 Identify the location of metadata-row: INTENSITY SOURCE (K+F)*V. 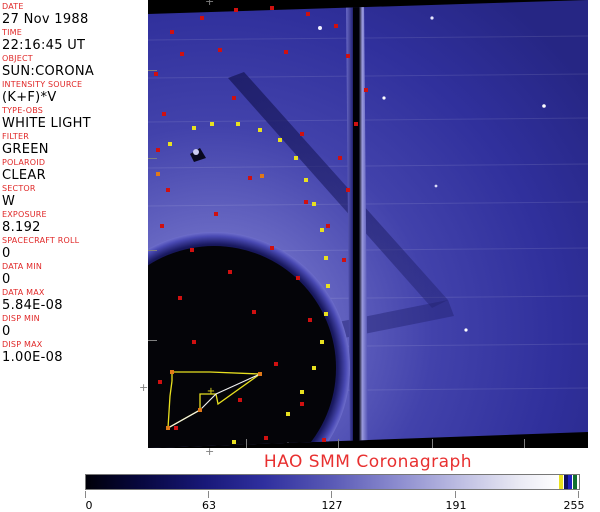
(74, 92).